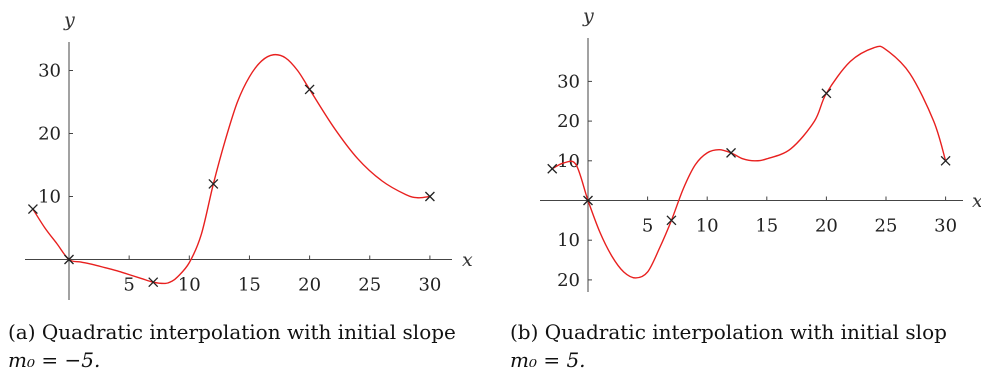 This screenshot has width=981, height=379. What do you see at coordinates (568, 240) in the screenshot?
I see `y-tick-label-b--10: 10` at bounding box center [568, 240].